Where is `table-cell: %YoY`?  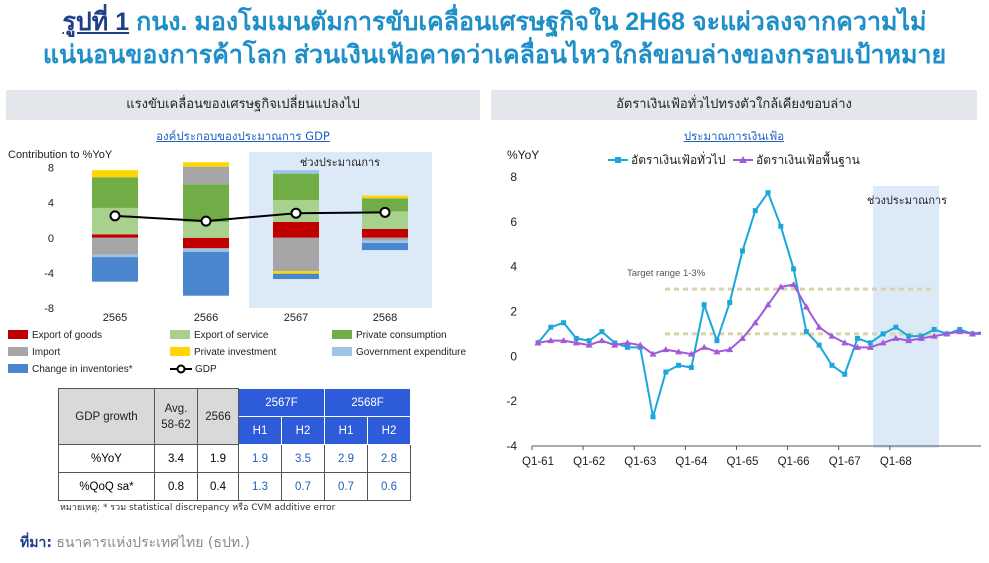 table-cell: %YoY is located at coordinates (106, 458).